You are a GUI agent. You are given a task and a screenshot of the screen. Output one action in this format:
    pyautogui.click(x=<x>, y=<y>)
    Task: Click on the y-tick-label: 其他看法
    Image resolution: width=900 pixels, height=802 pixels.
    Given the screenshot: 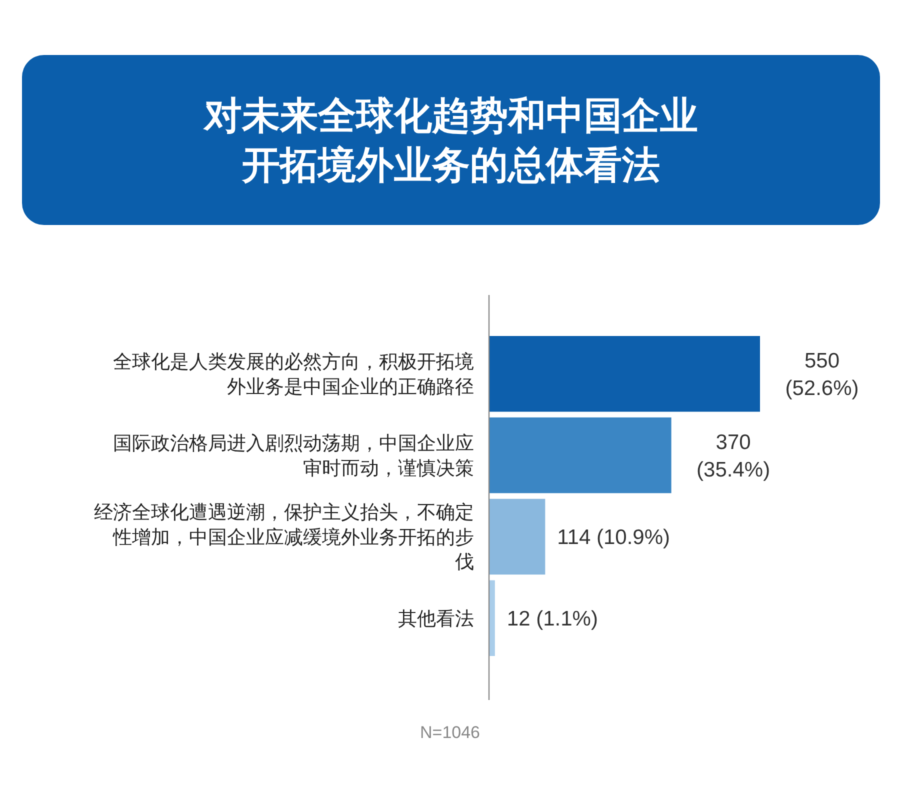 What is the action you would take?
    pyautogui.click(x=436, y=619)
    